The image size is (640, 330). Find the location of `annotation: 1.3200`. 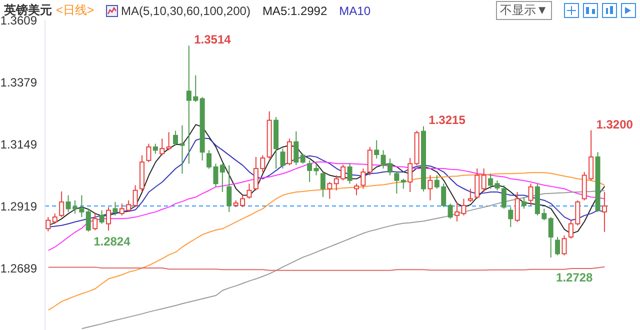

annotation: 1.3200 is located at coordinates (615, 124).